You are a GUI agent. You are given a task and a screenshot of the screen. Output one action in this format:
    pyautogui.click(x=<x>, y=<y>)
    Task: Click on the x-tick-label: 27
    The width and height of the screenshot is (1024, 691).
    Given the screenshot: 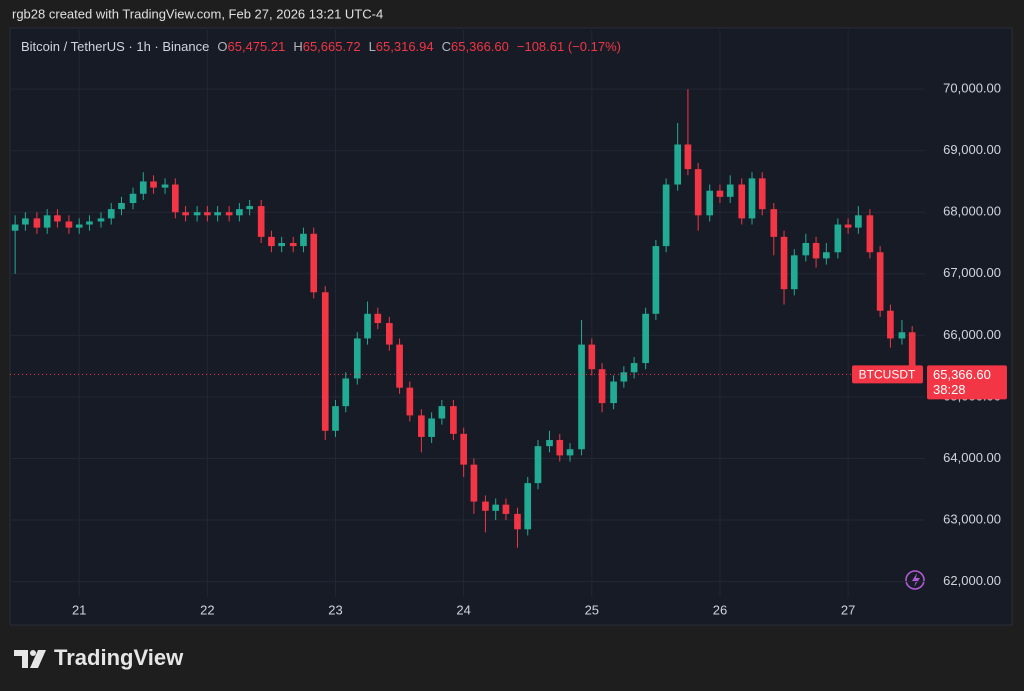 What is the action you would take?
    pyautogui.click(x=848, y=609)
    